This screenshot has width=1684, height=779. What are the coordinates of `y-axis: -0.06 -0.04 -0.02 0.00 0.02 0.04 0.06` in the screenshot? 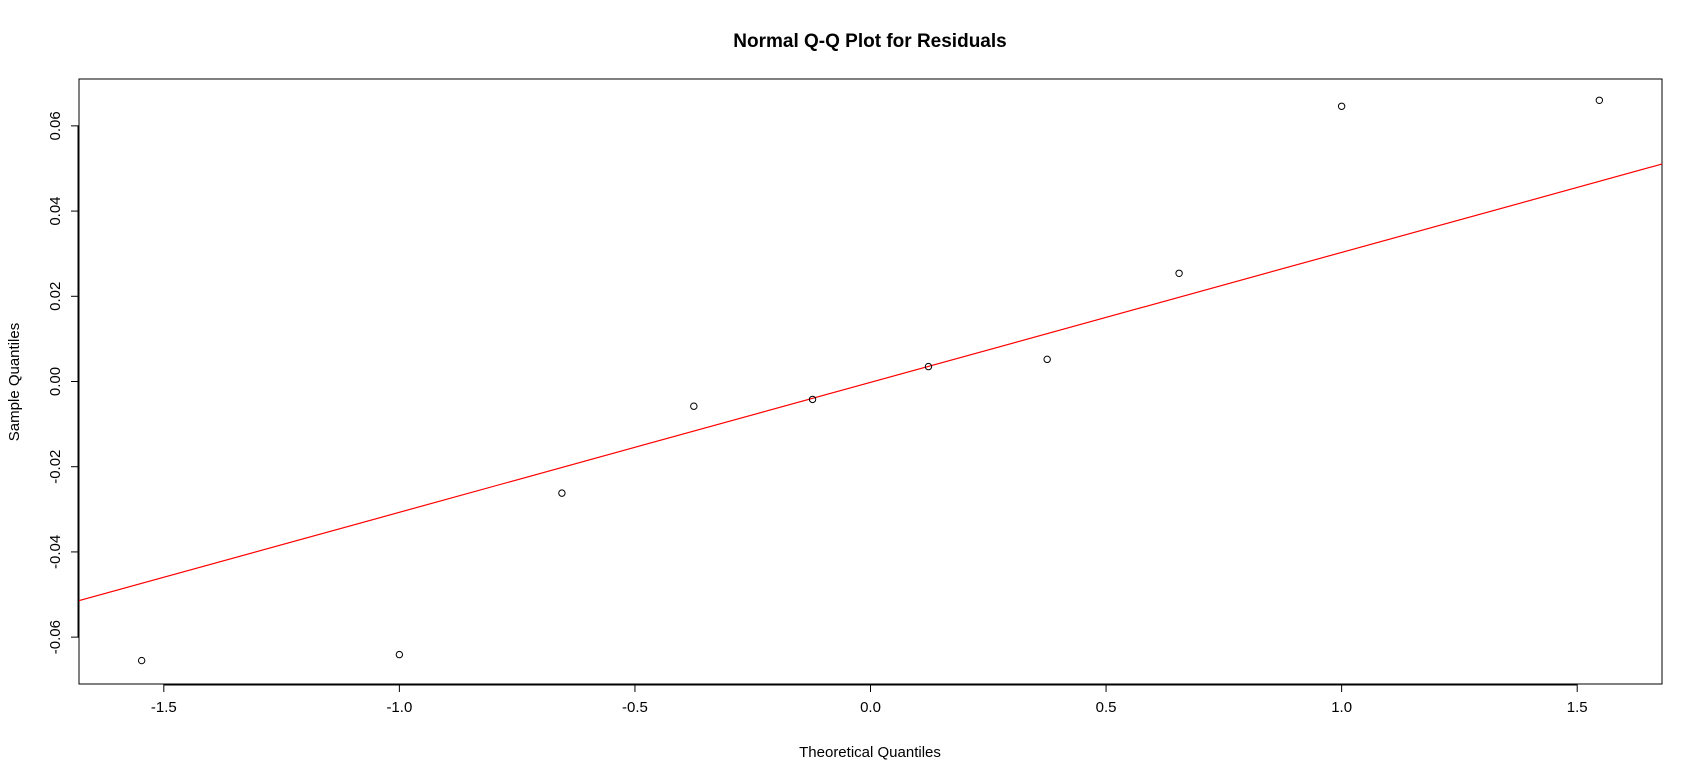 It's located at (63, 382).